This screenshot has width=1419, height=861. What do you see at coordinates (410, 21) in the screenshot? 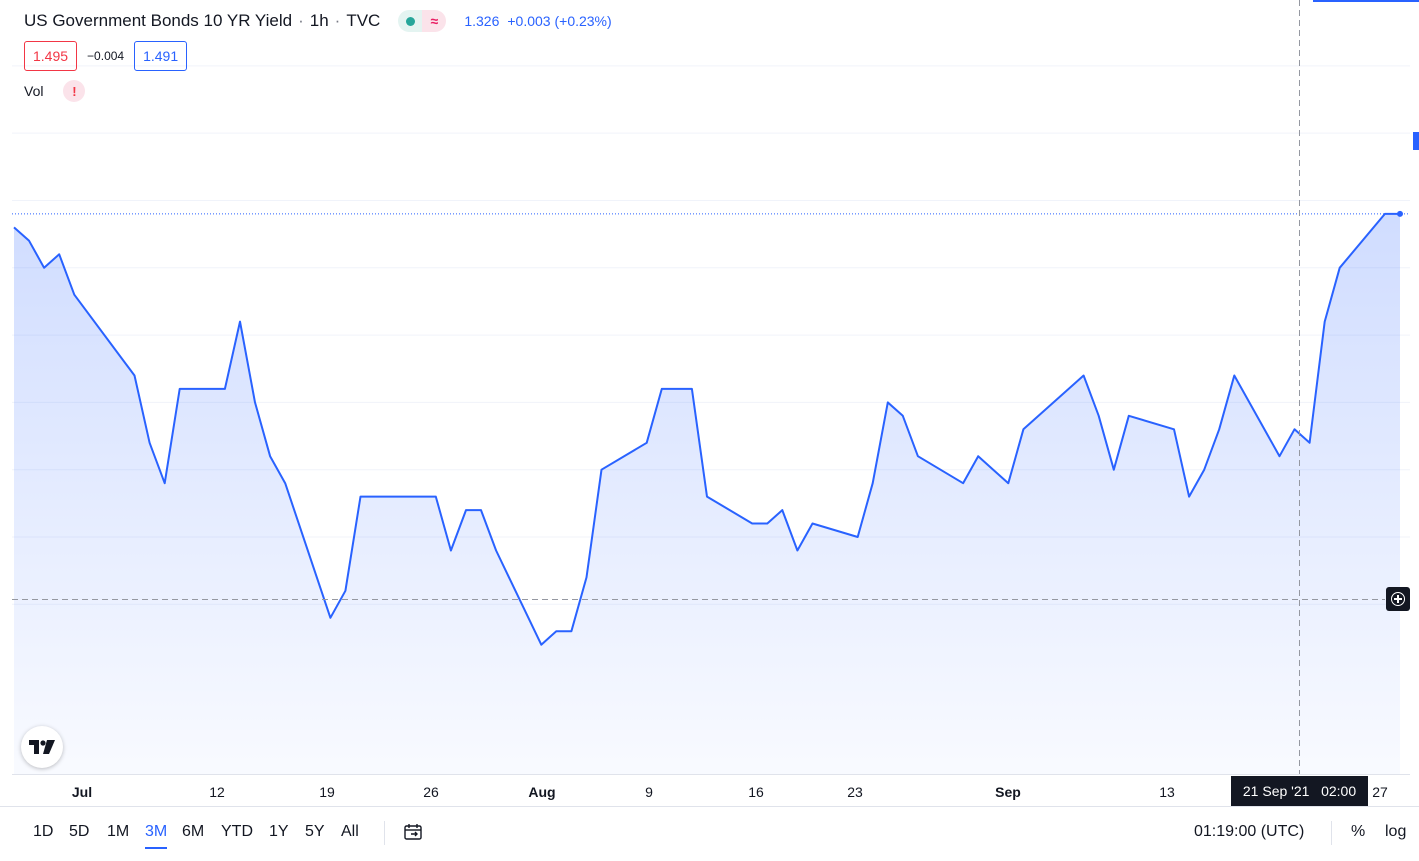
I see `market-open-dot-icon` at bounding box center [410, 21].